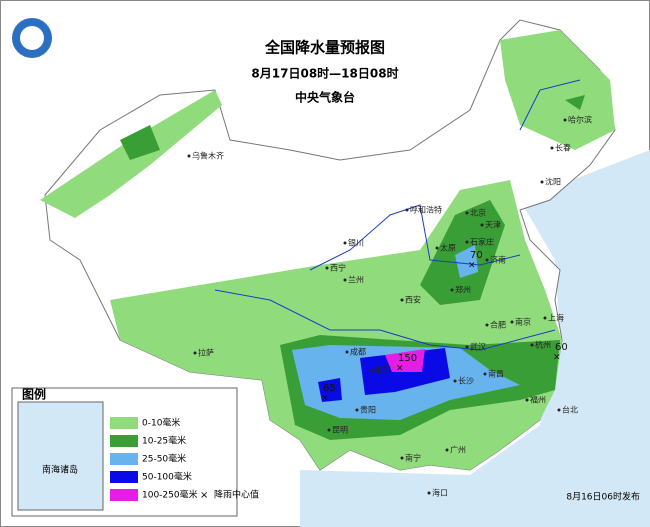 Image resolution: width=650 pixels, height=527 pixels. Describe the element at coordinates (561, 347) in the screenshot. I see `center-value: 60` at that location.